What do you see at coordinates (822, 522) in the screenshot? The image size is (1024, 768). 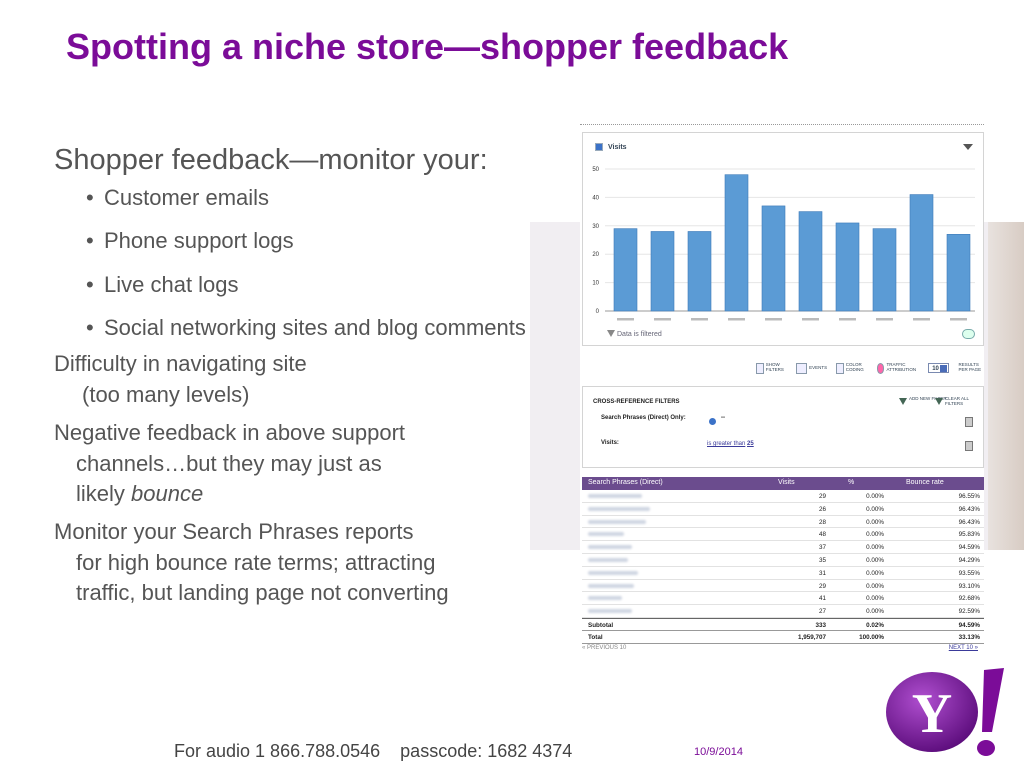 I see `cell-visits: 28` at bounding box center [822, 522].